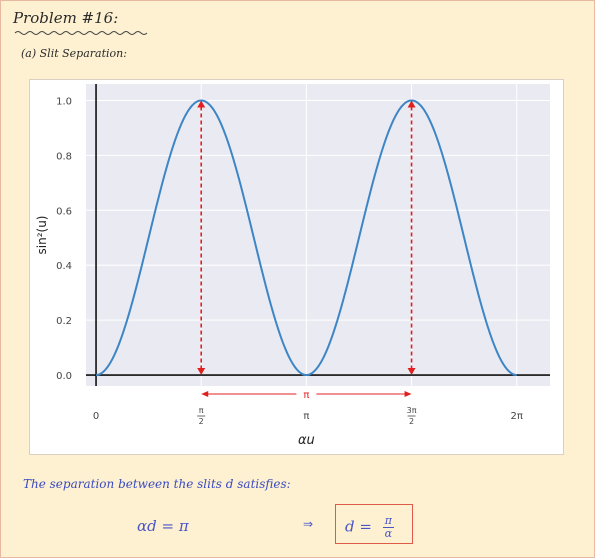 Image resolution: width=595 pixels, height=558 pixels. Describe the element at coordinates (81, 33) in the screenshot. I see `title-underline` at that location.